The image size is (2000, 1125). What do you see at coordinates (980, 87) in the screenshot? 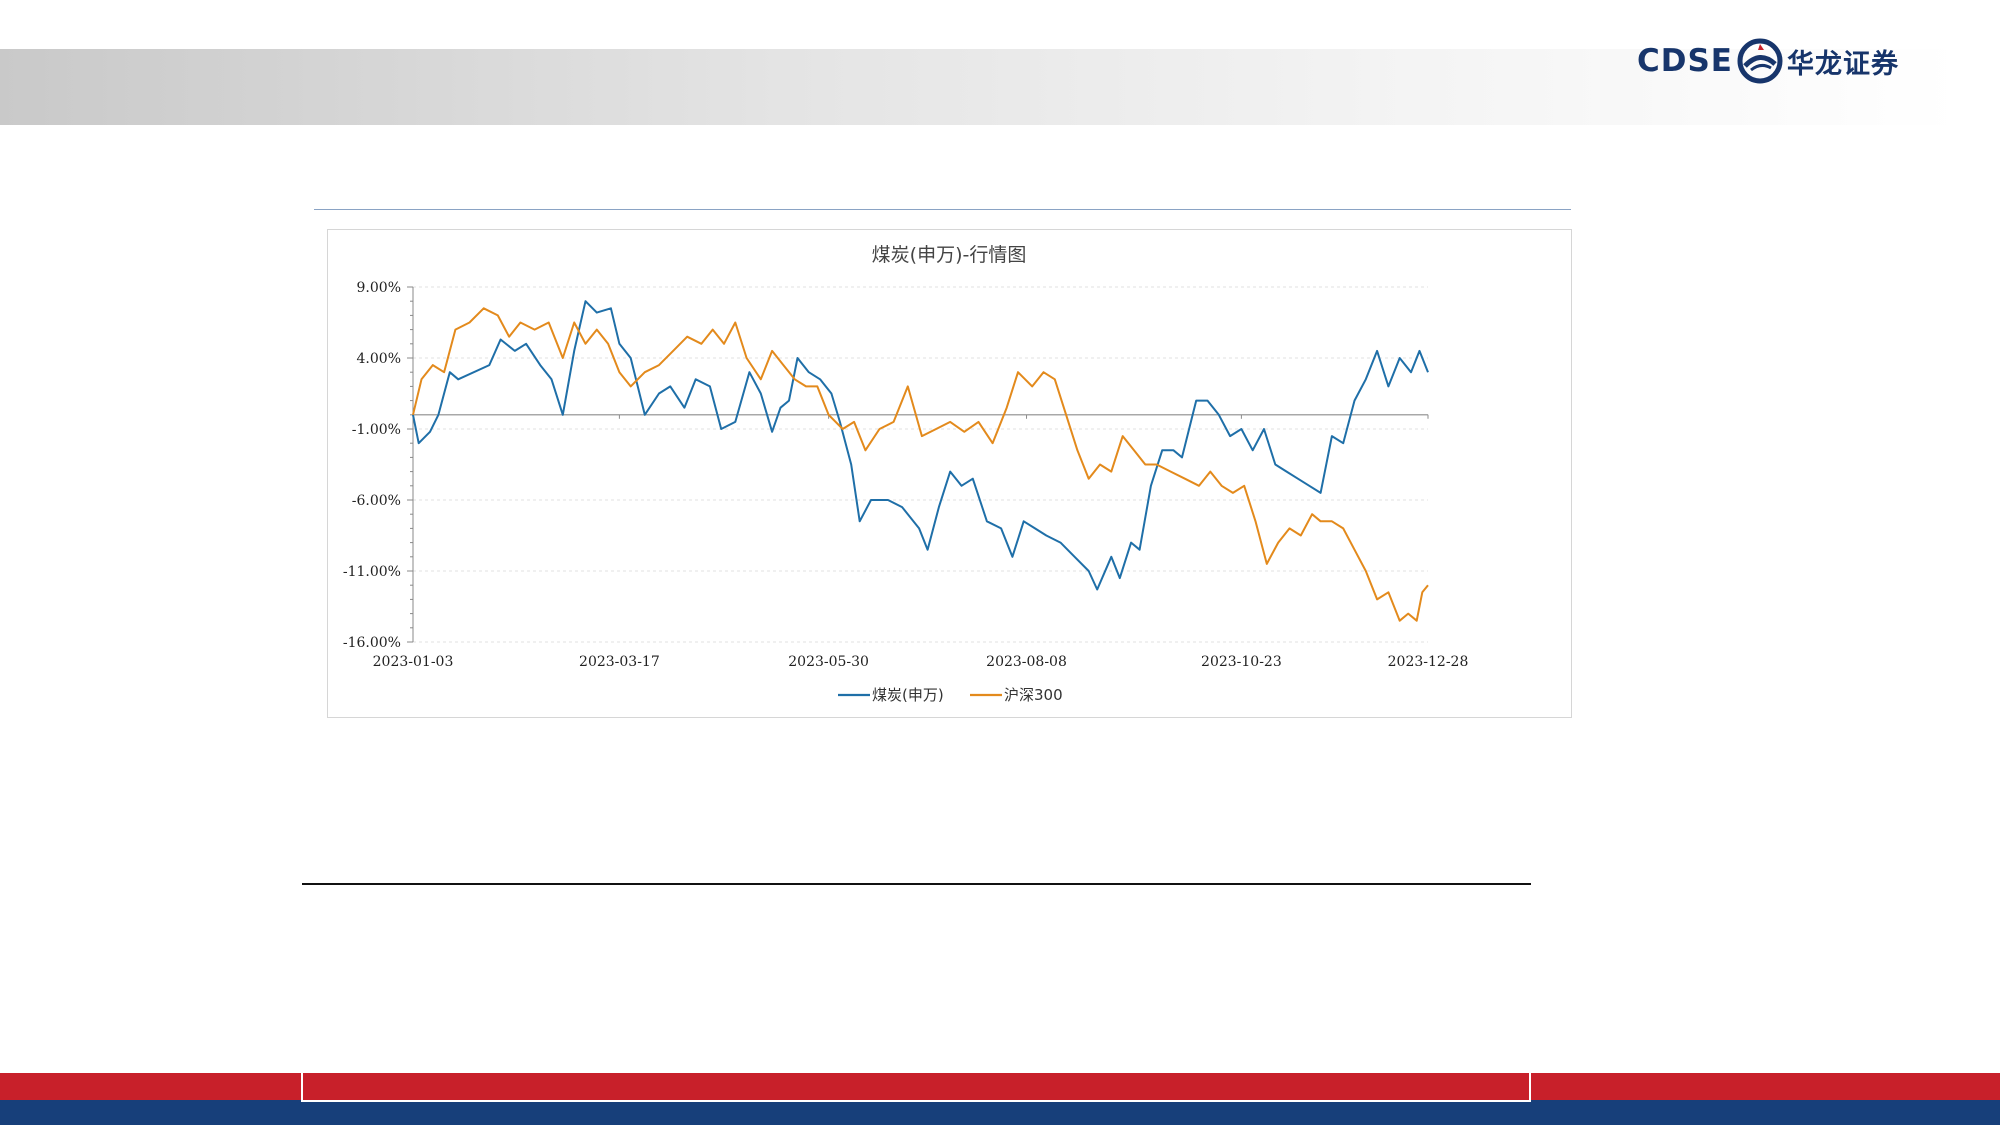
I see `header-band` at bounding box center [980, 87].